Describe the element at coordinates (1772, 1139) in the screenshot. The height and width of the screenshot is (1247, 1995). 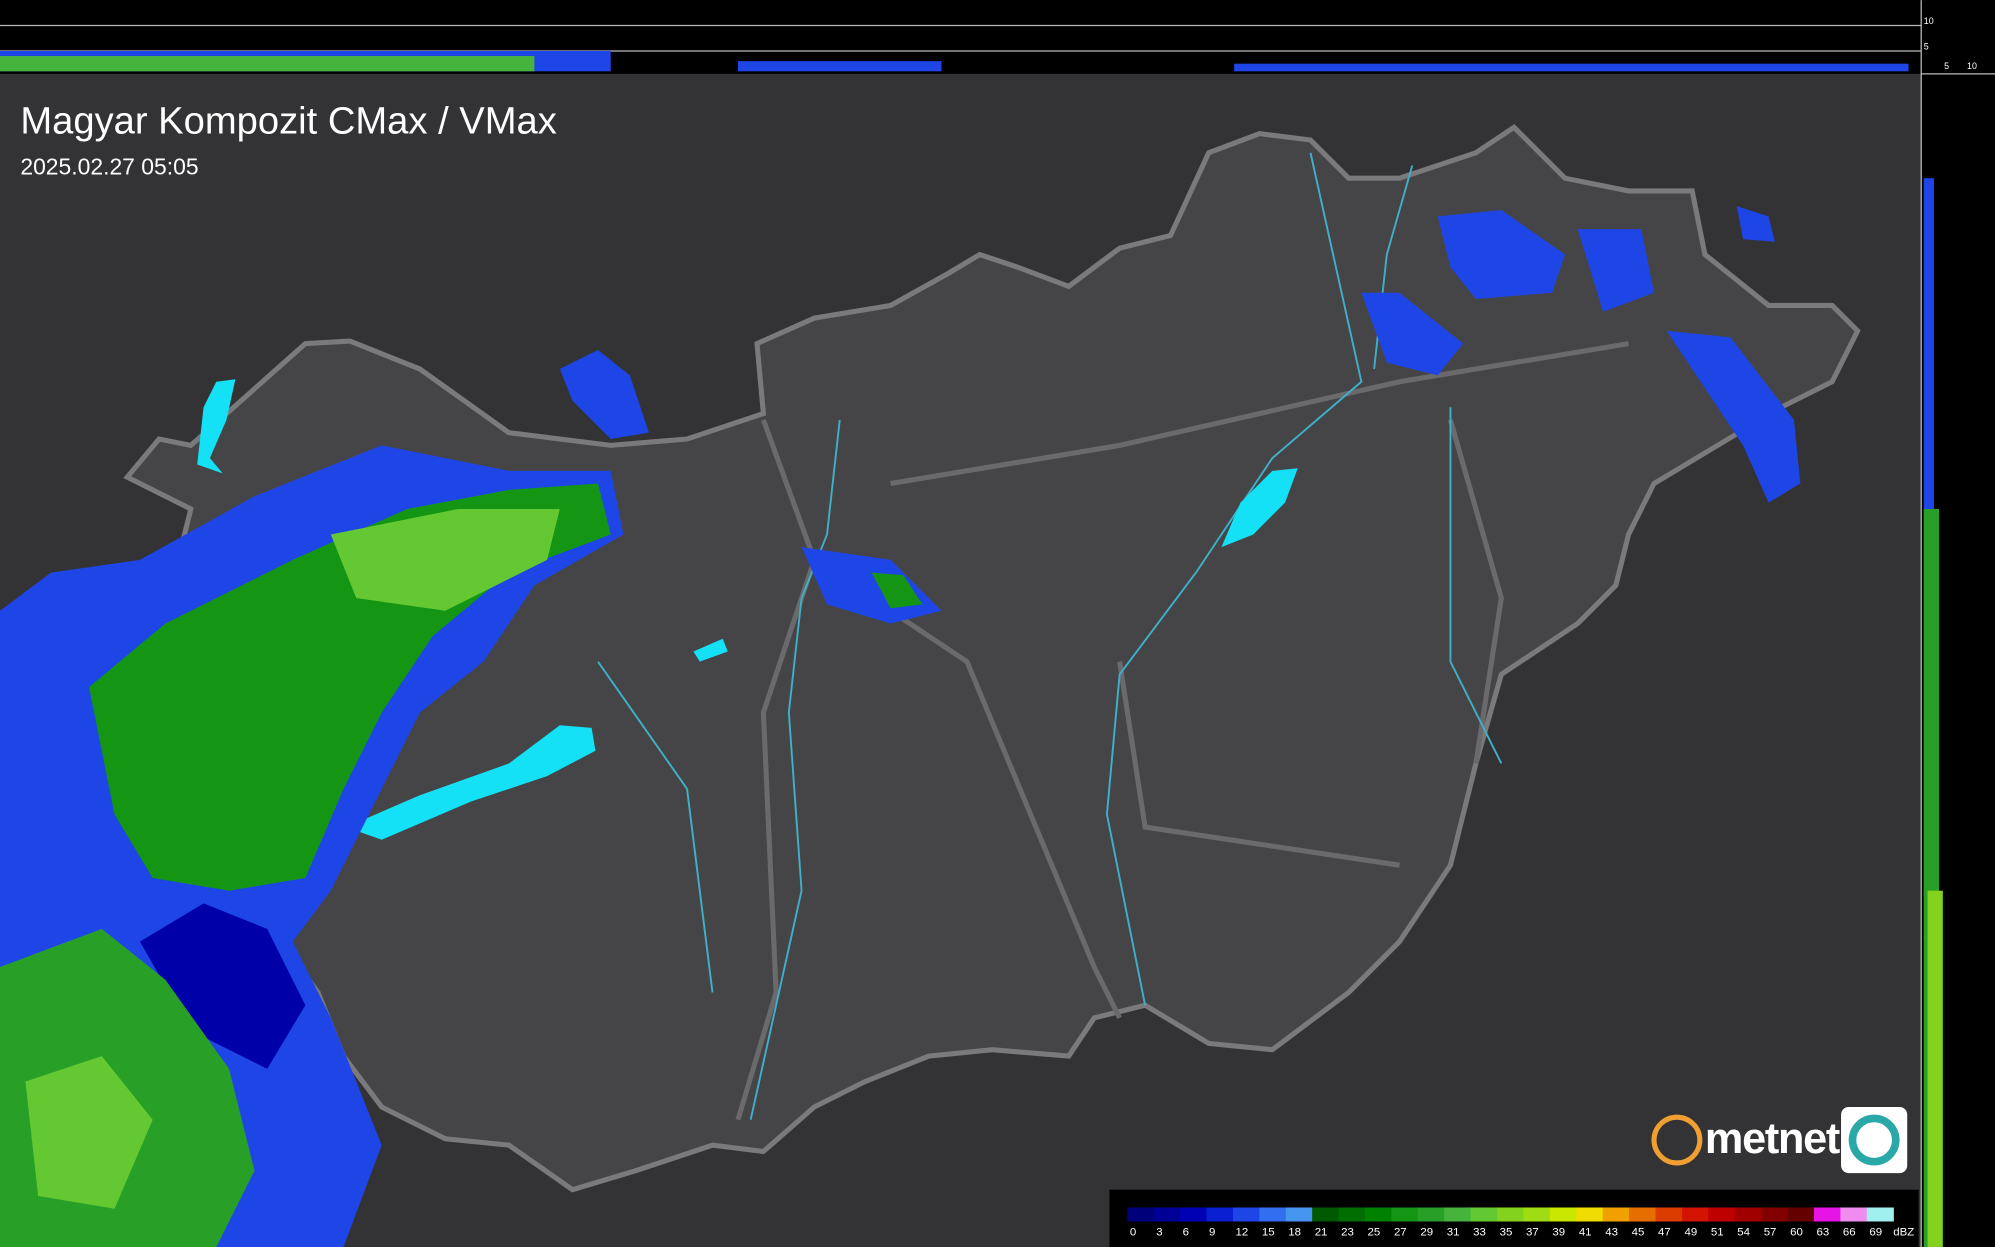
I see `logo-text: metnet` at that location.